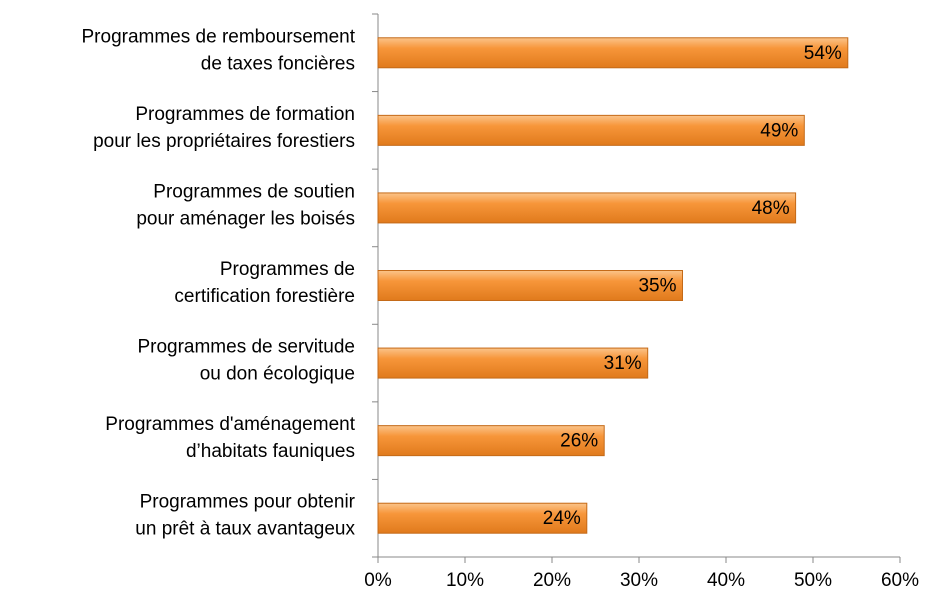 The image size is (926, 601). What do you see at coordinates (562, 518) in the screenshot?
I see `value-label: 24%` at bounding box center [562, 518].